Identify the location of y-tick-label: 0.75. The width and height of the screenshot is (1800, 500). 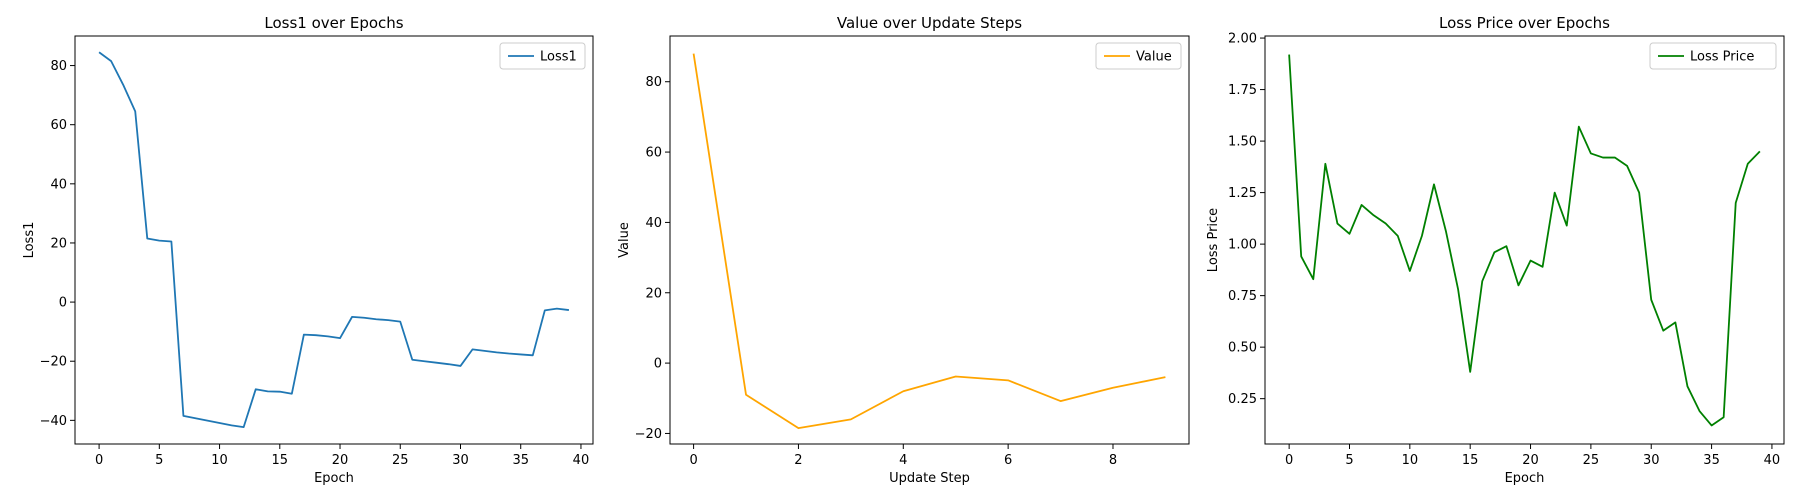
(1242, 296).